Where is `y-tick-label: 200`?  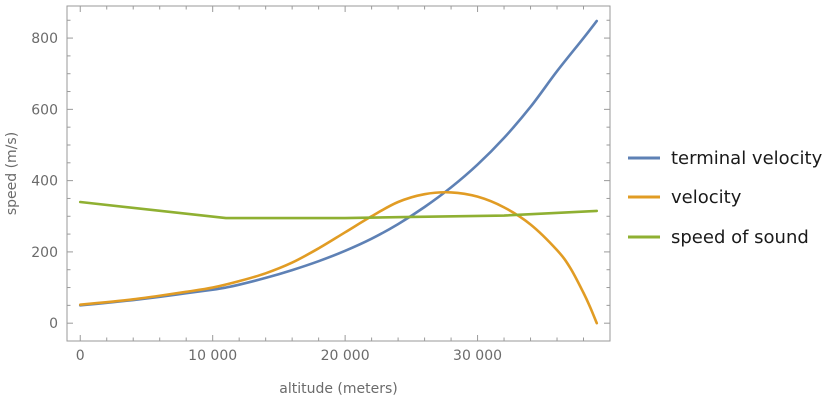 y-tick-label: 200 is located at coordinates (44, 253).